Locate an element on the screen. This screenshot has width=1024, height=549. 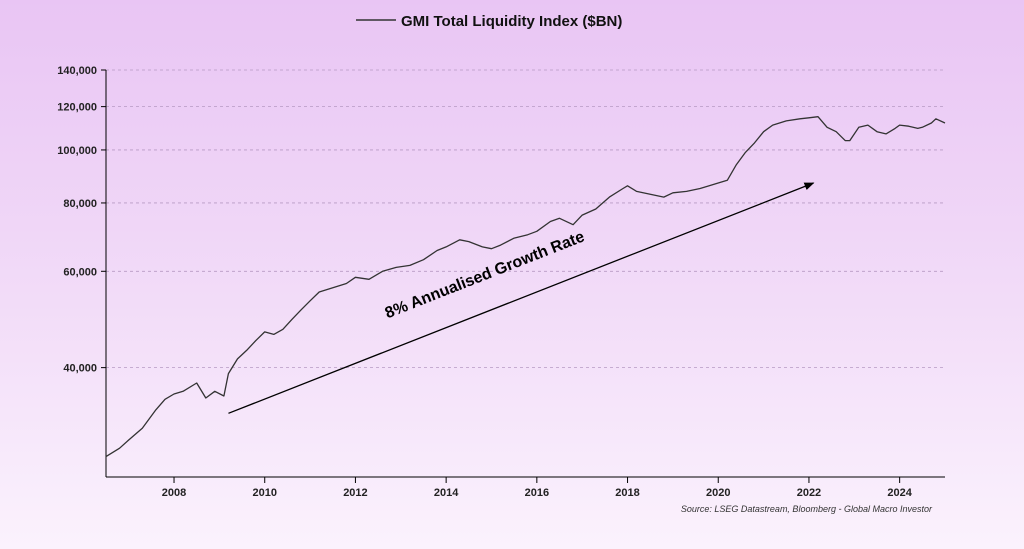
x-tick-label-3: 2014 is located at coordinates (446, 493).